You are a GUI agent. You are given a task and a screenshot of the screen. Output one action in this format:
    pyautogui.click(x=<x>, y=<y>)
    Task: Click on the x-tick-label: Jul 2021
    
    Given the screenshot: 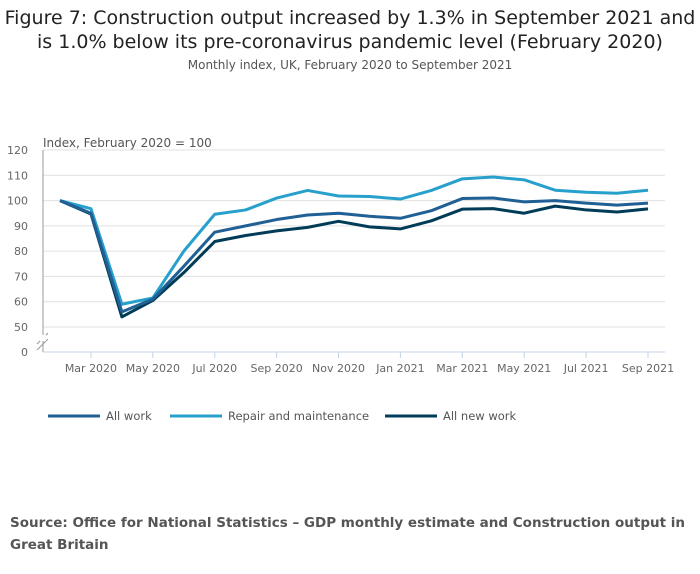 What is the action you would take?
    pyautogui.click(x=586, y=368)
    